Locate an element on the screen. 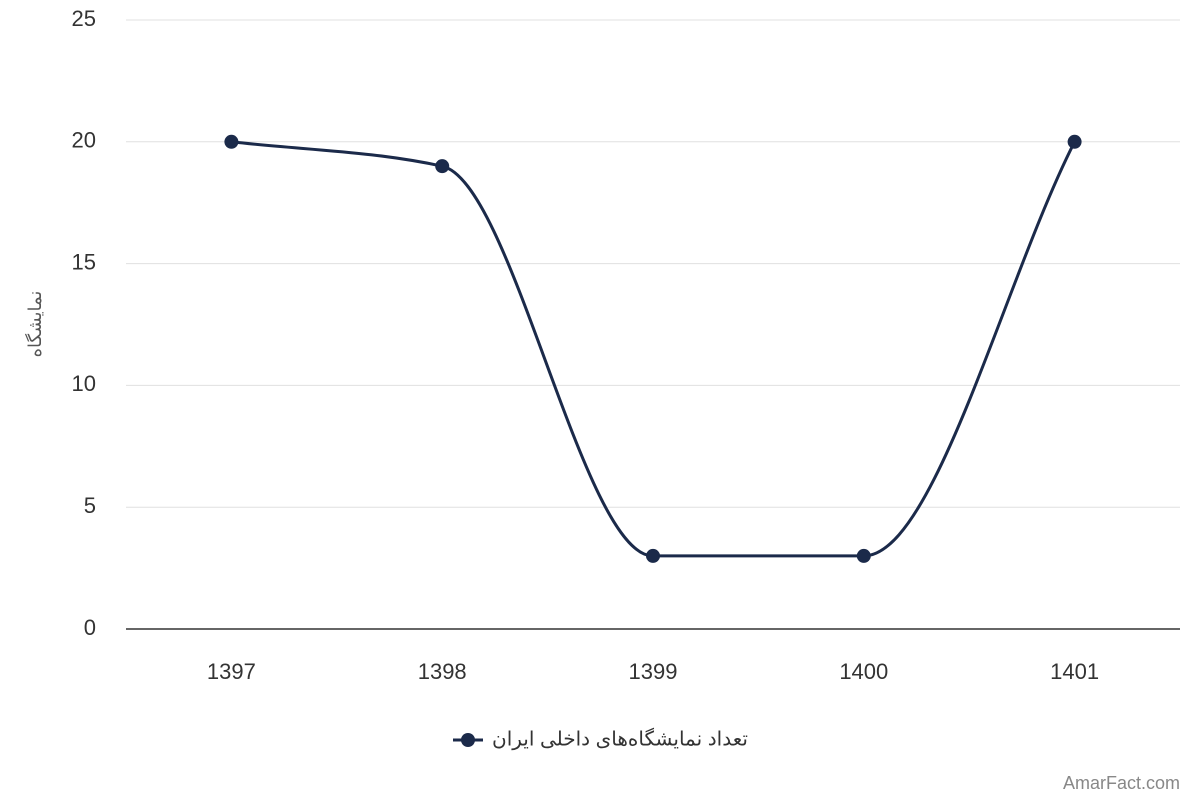 The height and width of the screenshot is (800, 1200). y-tick-label: 15 is located at coordinates (84, 261).